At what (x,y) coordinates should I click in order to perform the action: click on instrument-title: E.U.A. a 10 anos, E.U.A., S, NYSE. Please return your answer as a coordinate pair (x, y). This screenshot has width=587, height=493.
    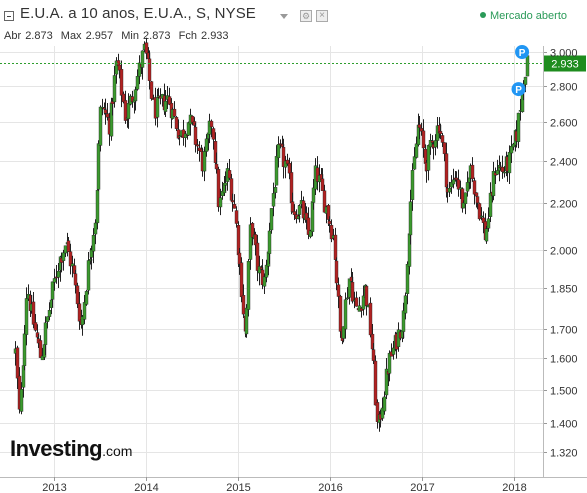
    Looking at the image, I should click on (138, 13).